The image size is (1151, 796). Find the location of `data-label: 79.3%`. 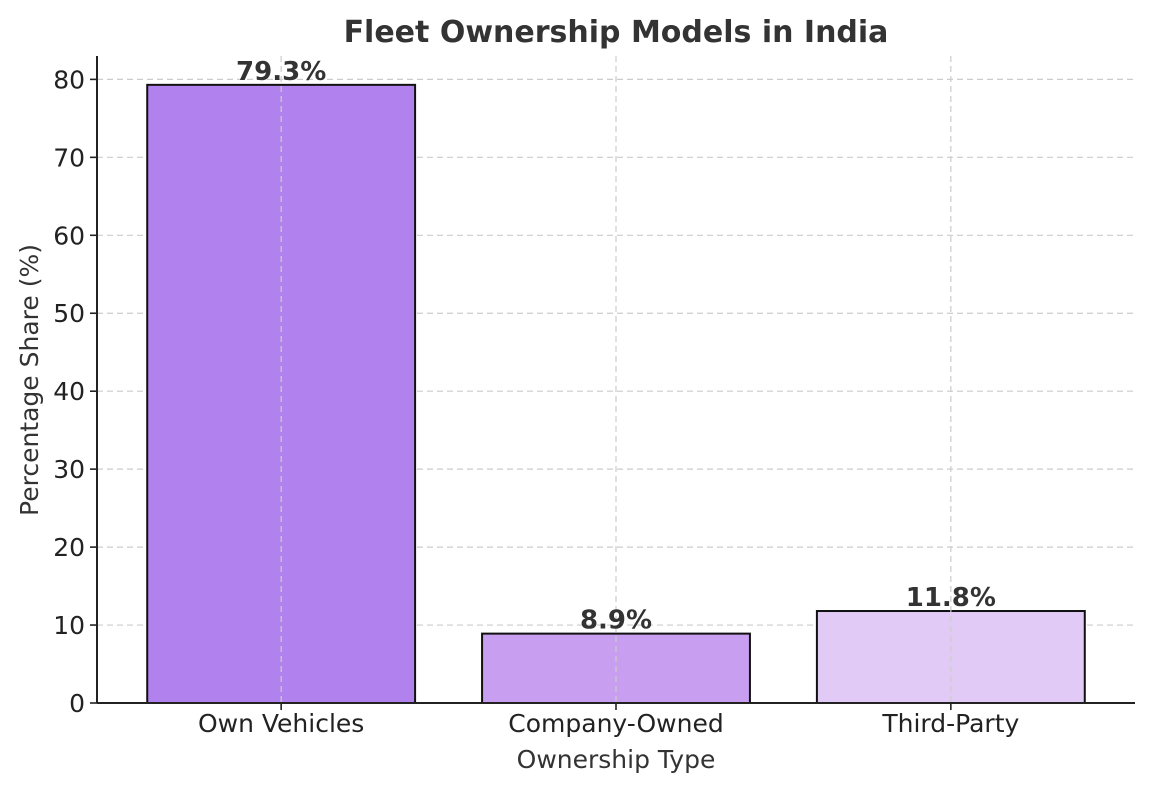

data-label: 79.3% is located at coordinates (281, 72).